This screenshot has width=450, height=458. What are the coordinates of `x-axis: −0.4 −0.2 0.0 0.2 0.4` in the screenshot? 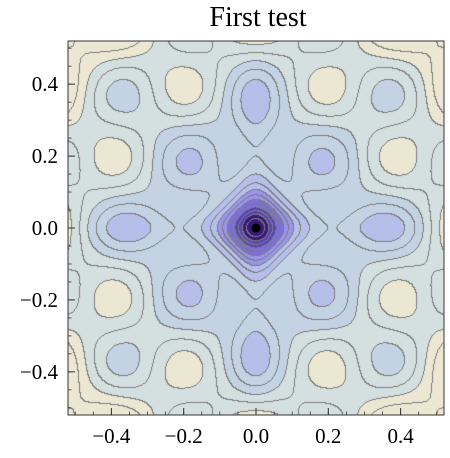 It's located at (256, 428).